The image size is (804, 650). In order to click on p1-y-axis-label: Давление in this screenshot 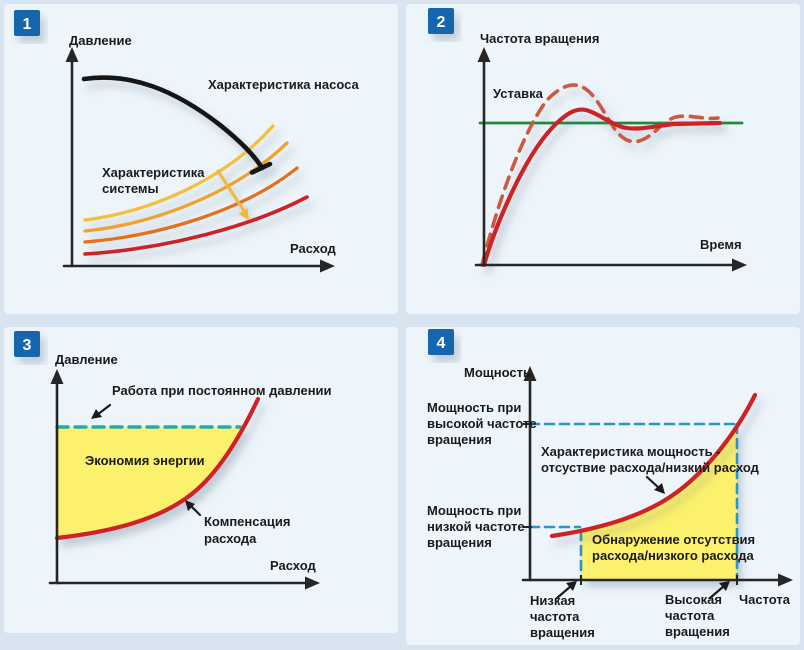, I will do `click(100, 40)`.